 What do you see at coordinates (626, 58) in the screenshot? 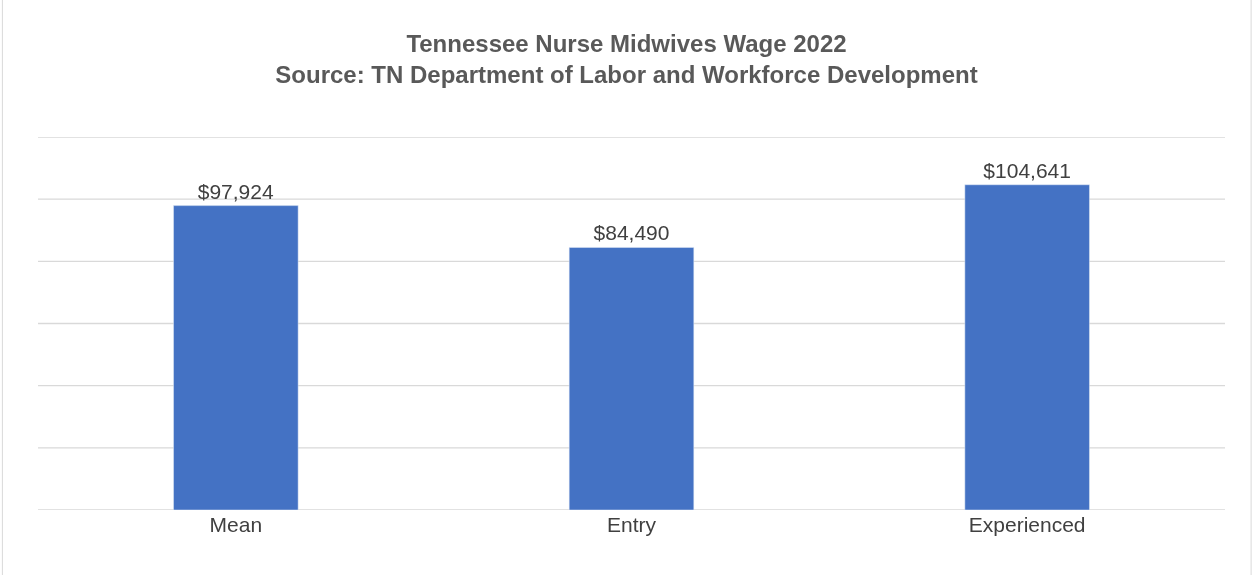
I see `chart-title: Tennessee Nurse Midwives Wage 2022 Source: TN Department of Labor and Workforce Development` at bounding box center [626, 58].